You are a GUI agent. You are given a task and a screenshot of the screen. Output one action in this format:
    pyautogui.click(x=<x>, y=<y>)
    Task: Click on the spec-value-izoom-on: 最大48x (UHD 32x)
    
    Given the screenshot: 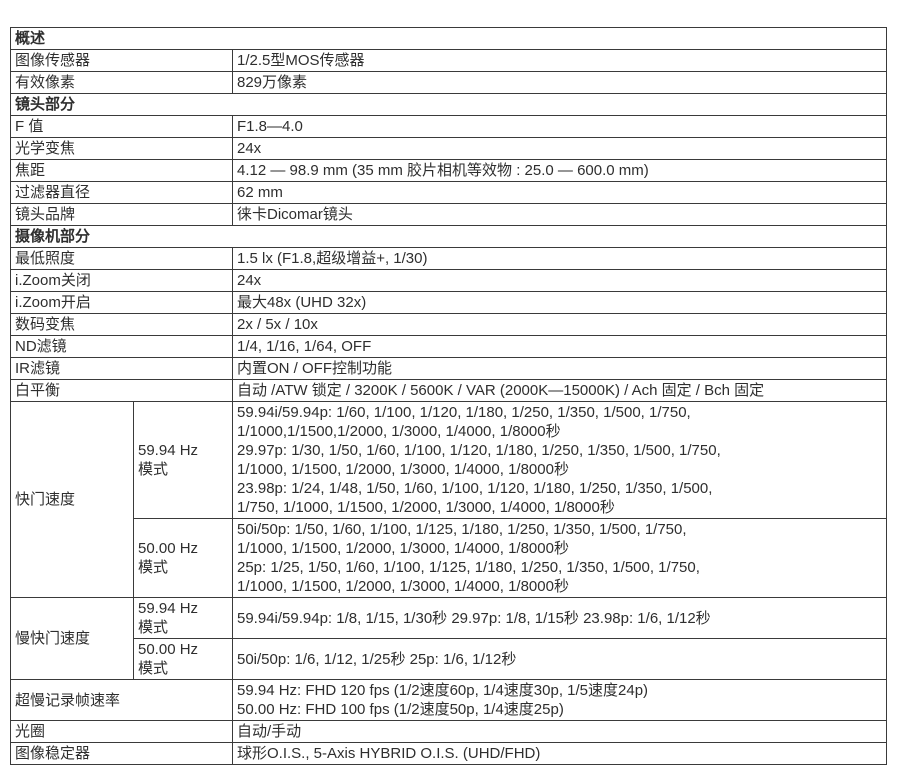 What is the action you would take?
    pyautogui.click(x=559, y=302)
    